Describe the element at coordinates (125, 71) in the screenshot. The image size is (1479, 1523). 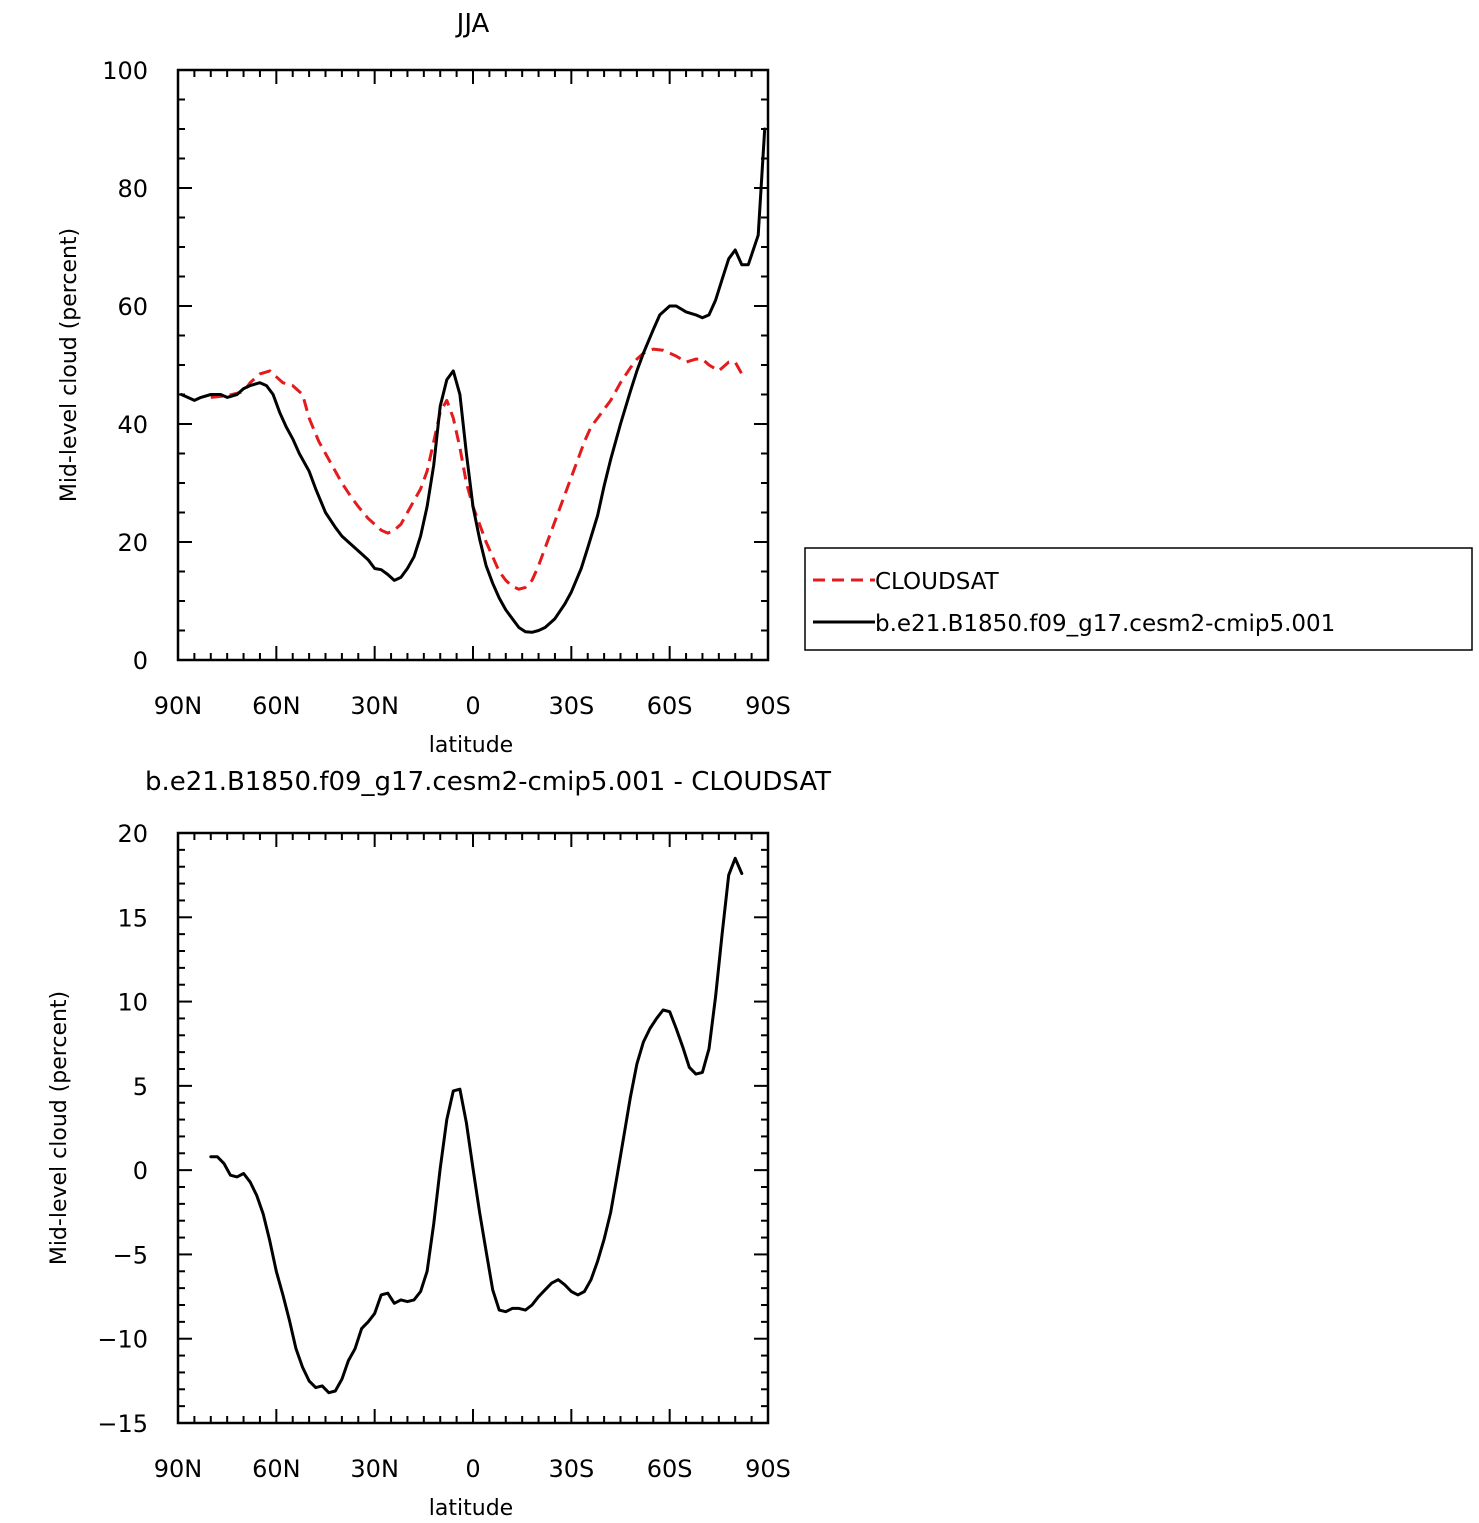
I see `y-tick-label: 100` at that location.